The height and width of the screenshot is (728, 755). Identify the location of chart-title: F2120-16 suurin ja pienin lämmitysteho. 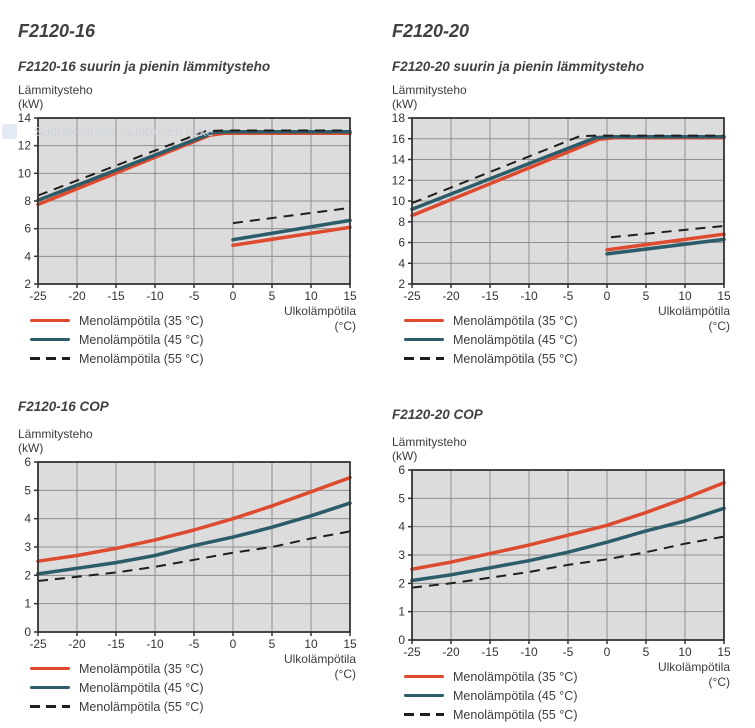
(144, 66).